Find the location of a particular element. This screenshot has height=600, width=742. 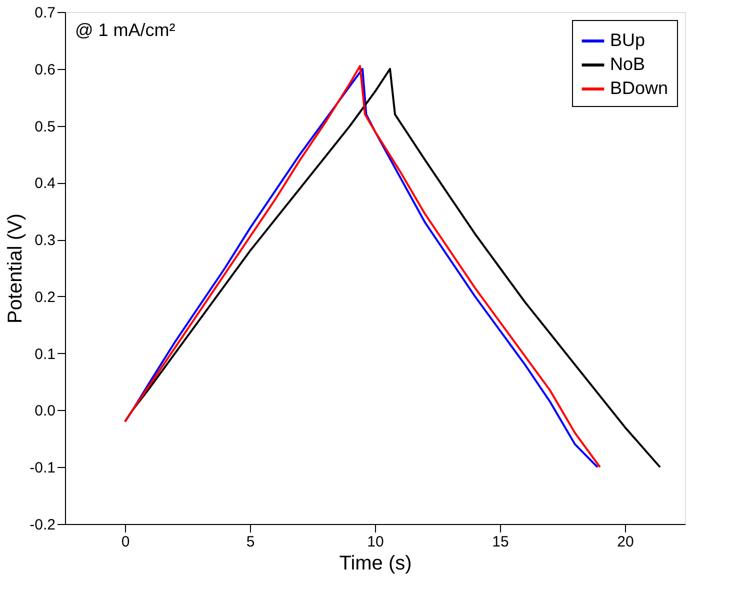

x-tick-label: 0 is located at coordinates (125, 542).